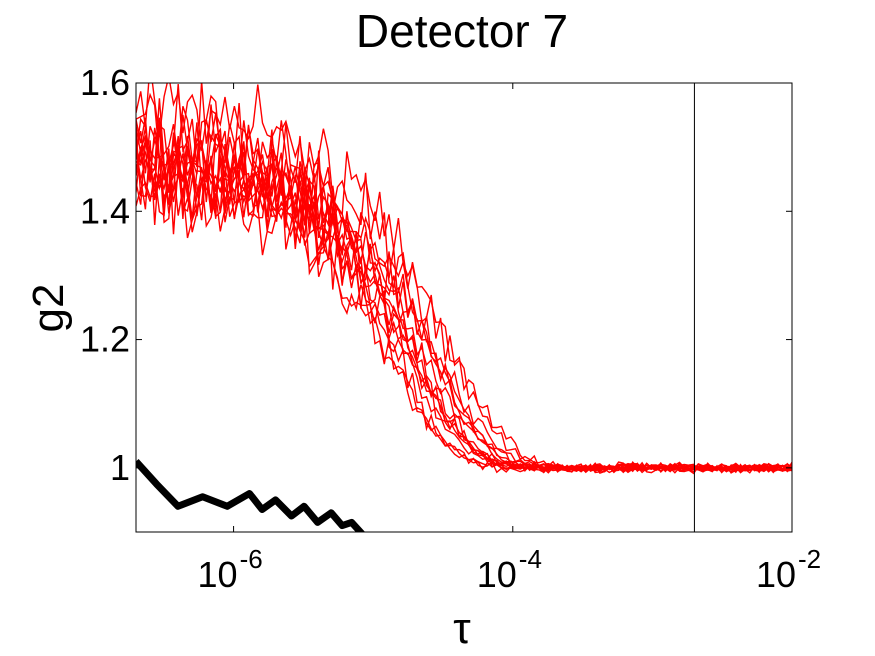  Describe the element at coordinates (120, 467) in the screenshot. I see `y-tick-label: 1` at that location.